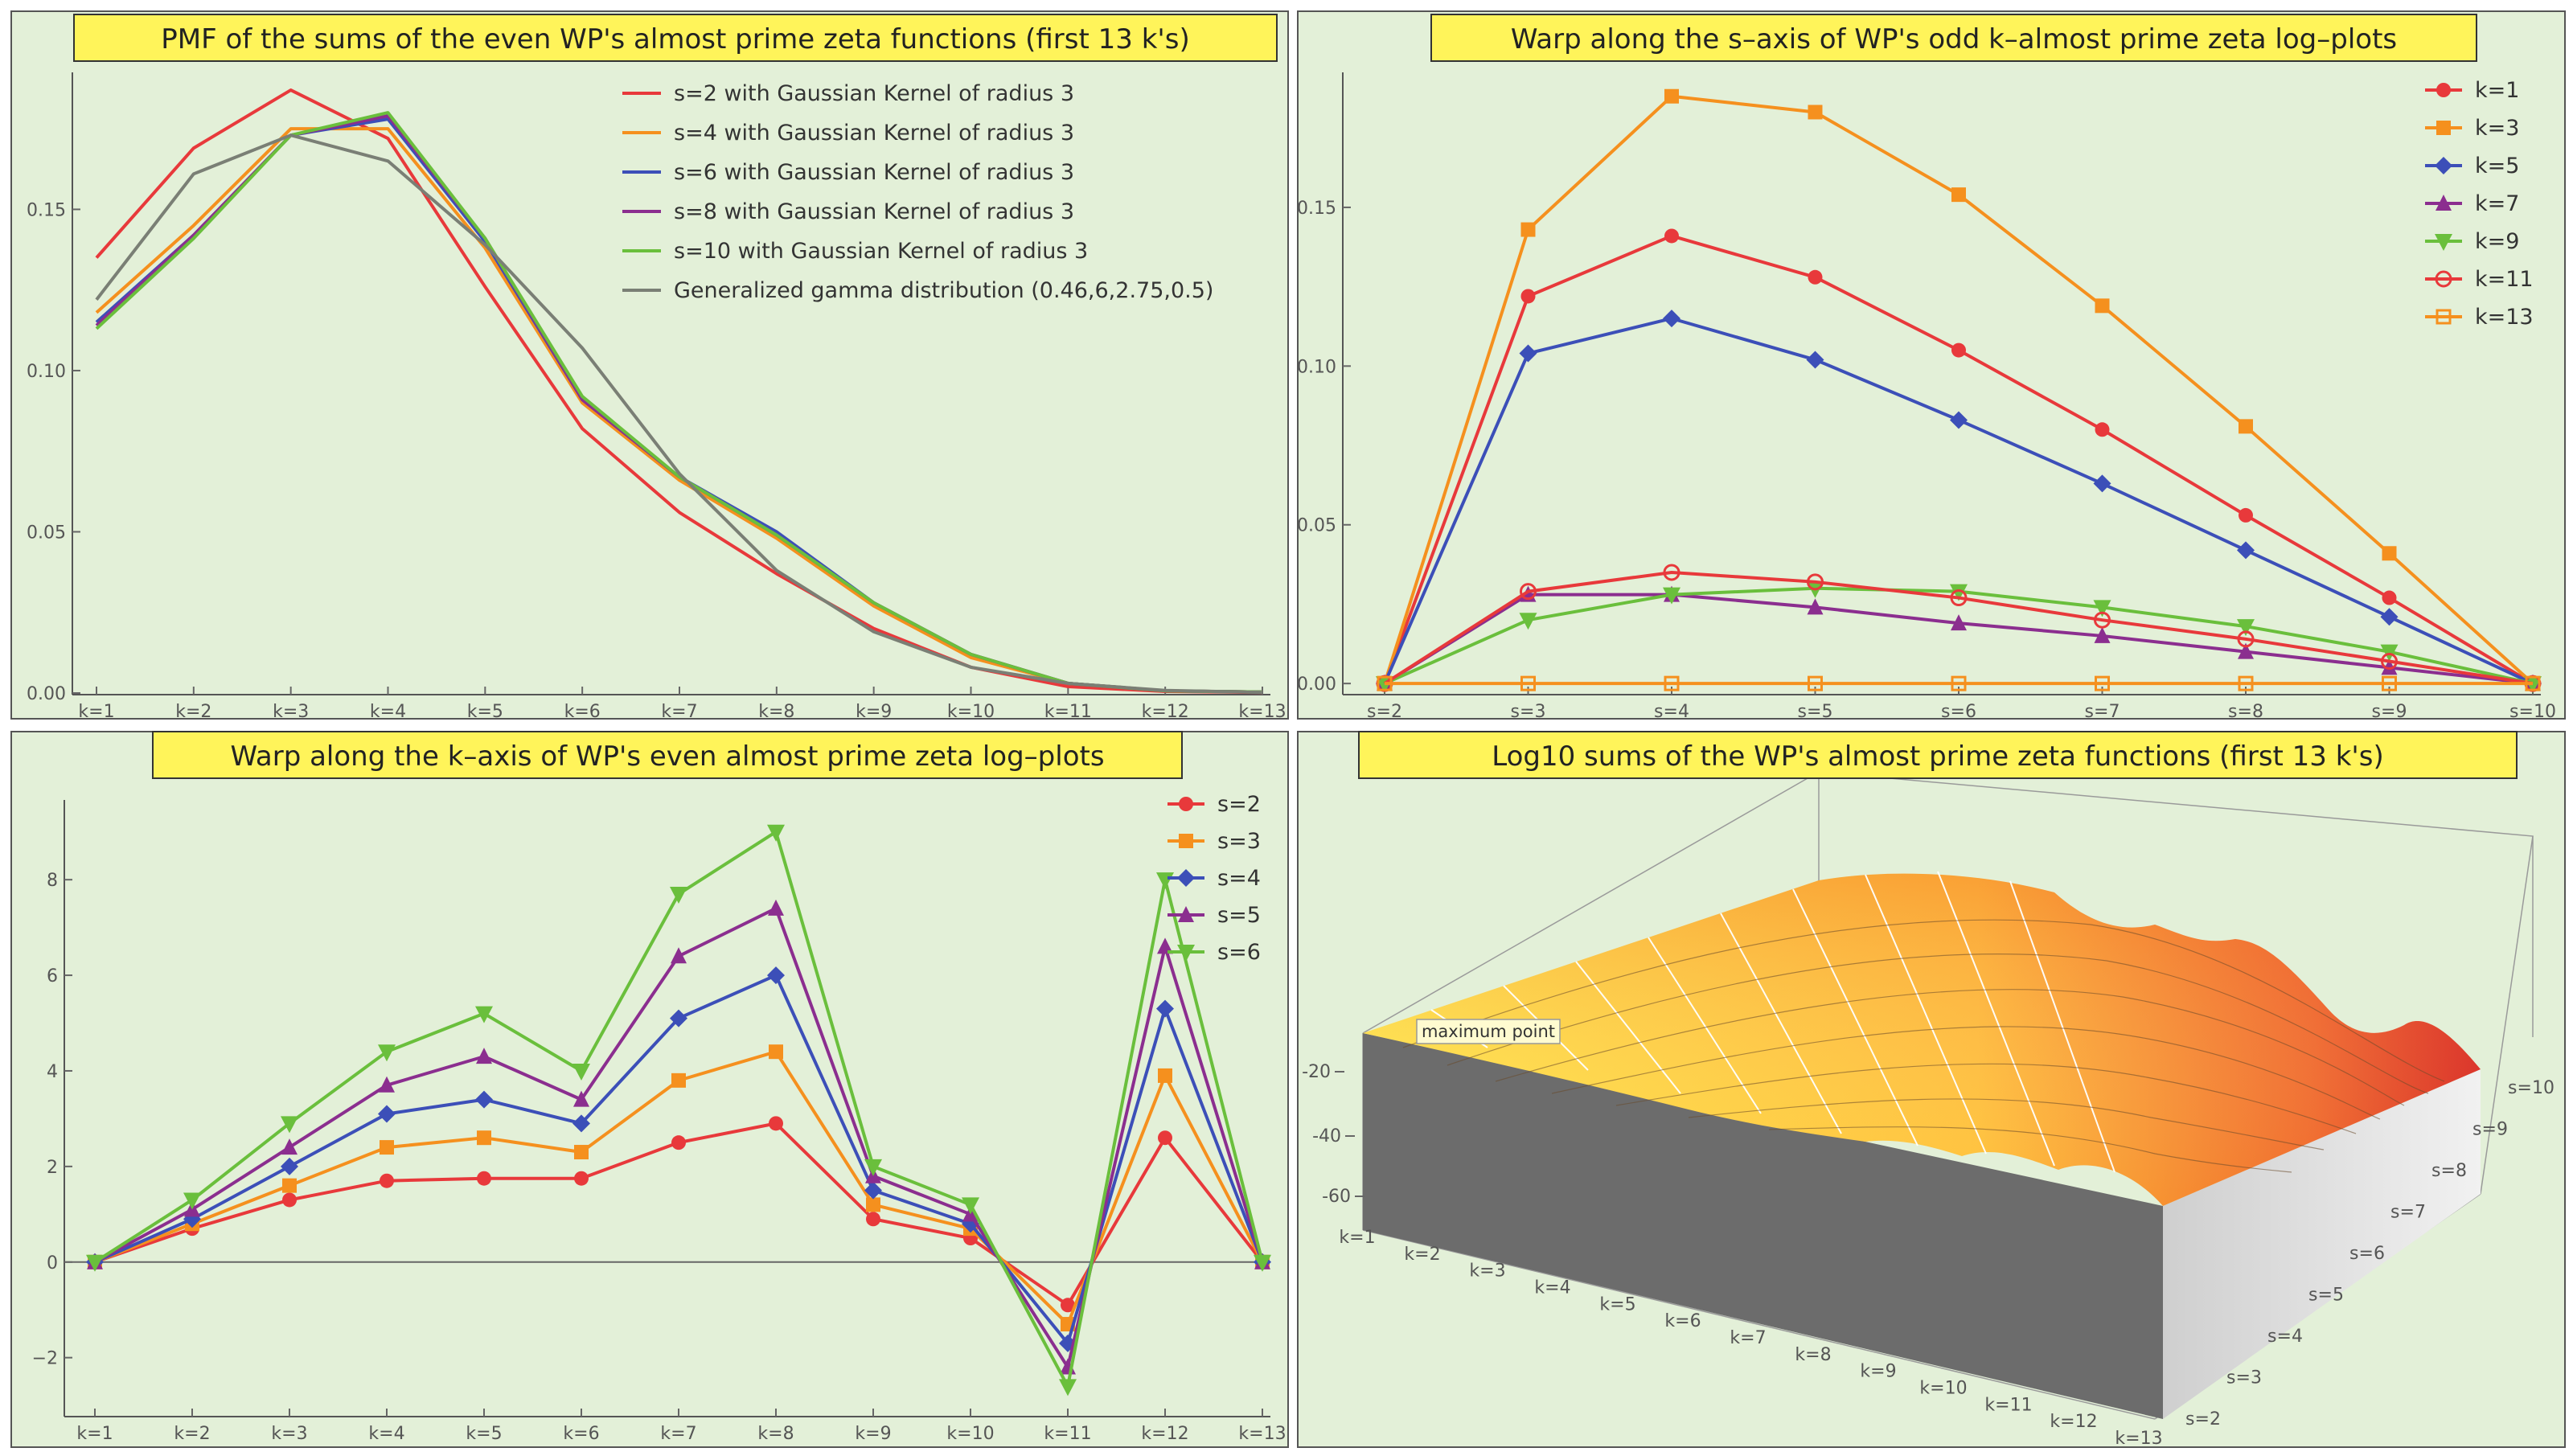  Describe the element at coordinates (874, 133) in the screenshot. I see `legend-label: s=4 with Gaussian Kernel of radius 3` at that location.